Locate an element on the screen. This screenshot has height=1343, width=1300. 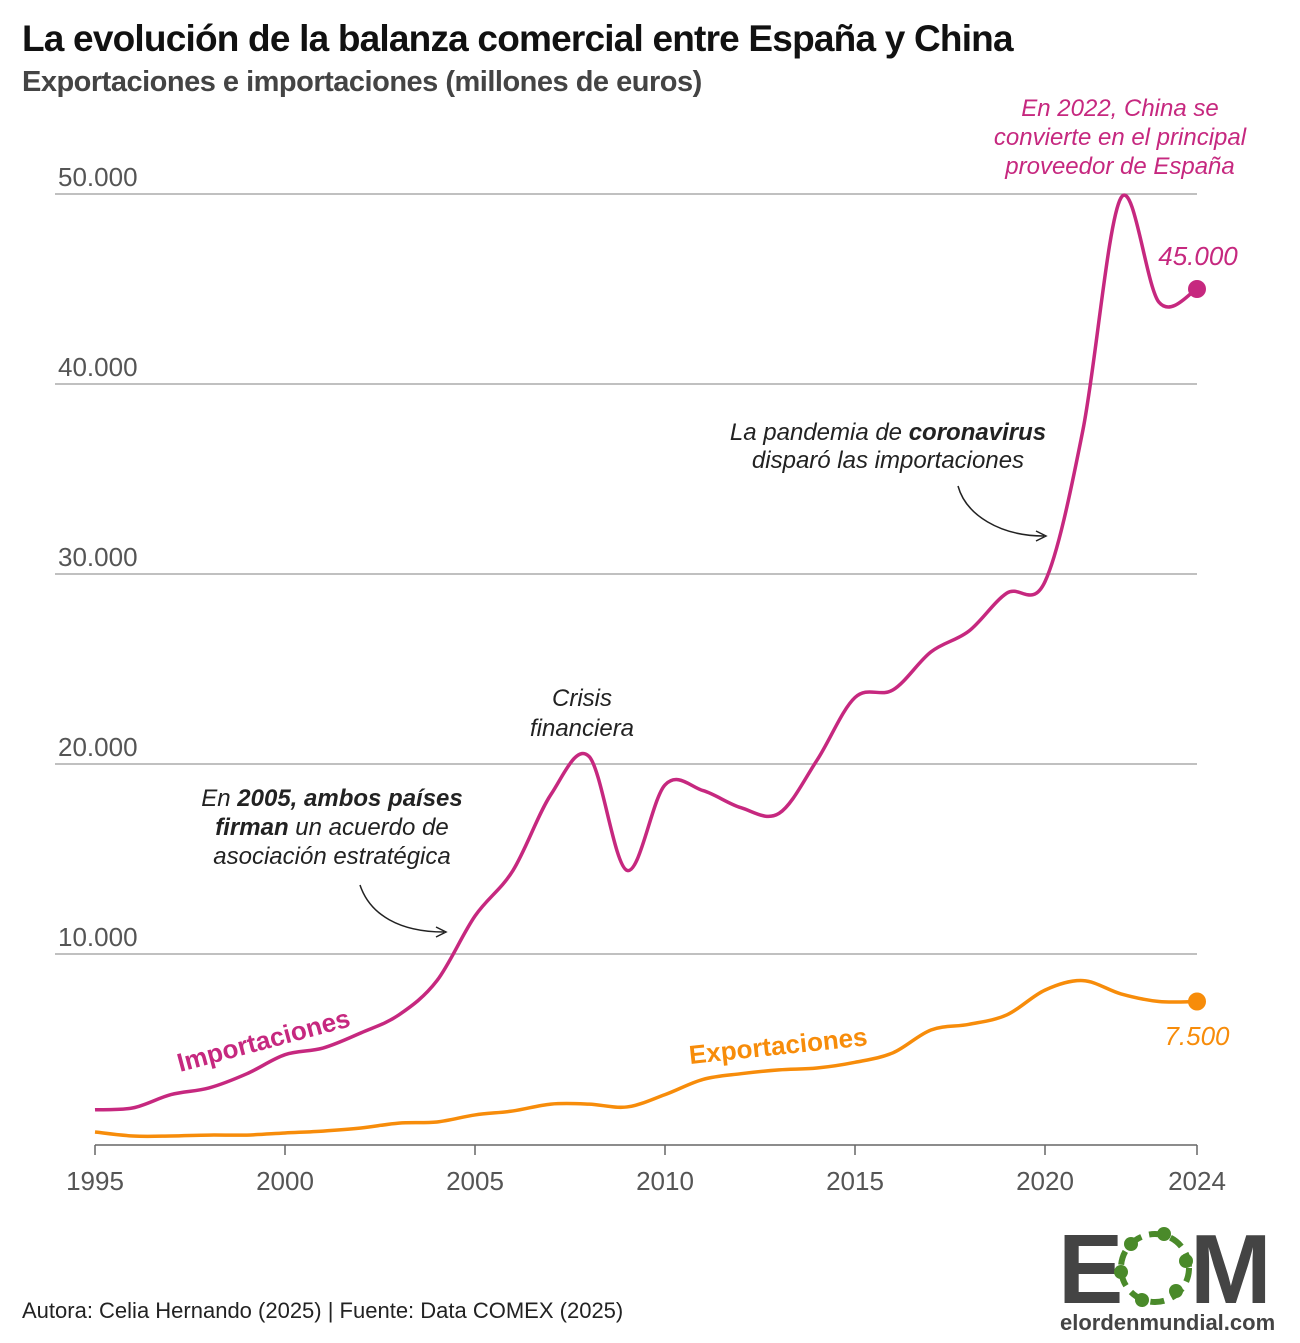
end-label-imports: 45.000 is located at coordinates (1198, 256).